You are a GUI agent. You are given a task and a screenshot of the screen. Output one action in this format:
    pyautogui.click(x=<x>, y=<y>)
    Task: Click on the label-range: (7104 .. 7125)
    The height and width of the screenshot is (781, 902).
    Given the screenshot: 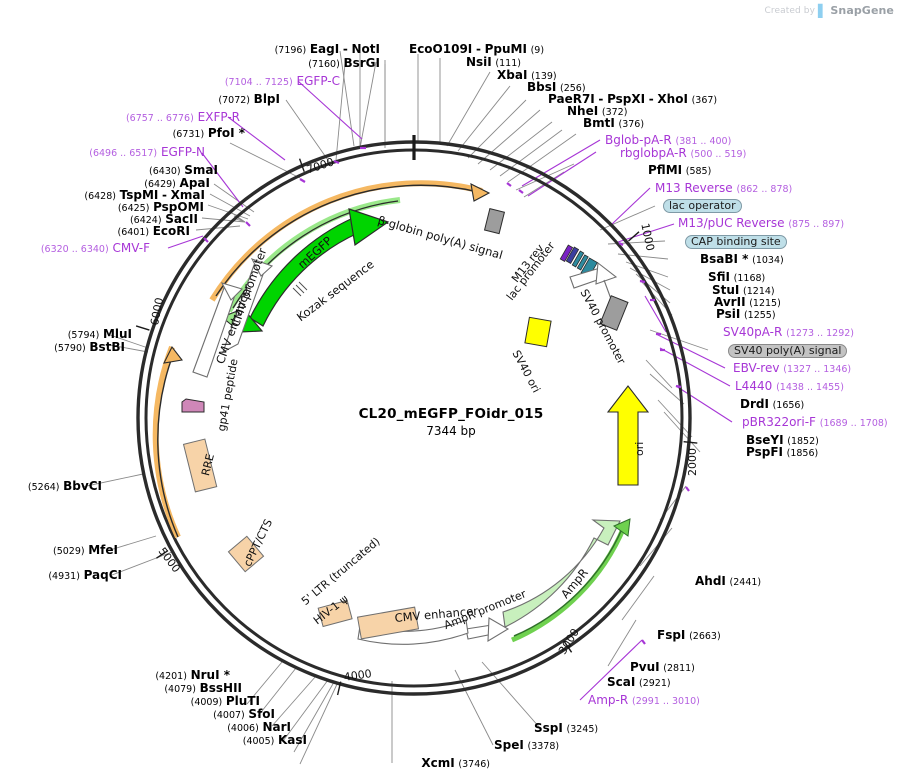 What is the action you would take?
    pyautogui.click(x=258, y=82)
    